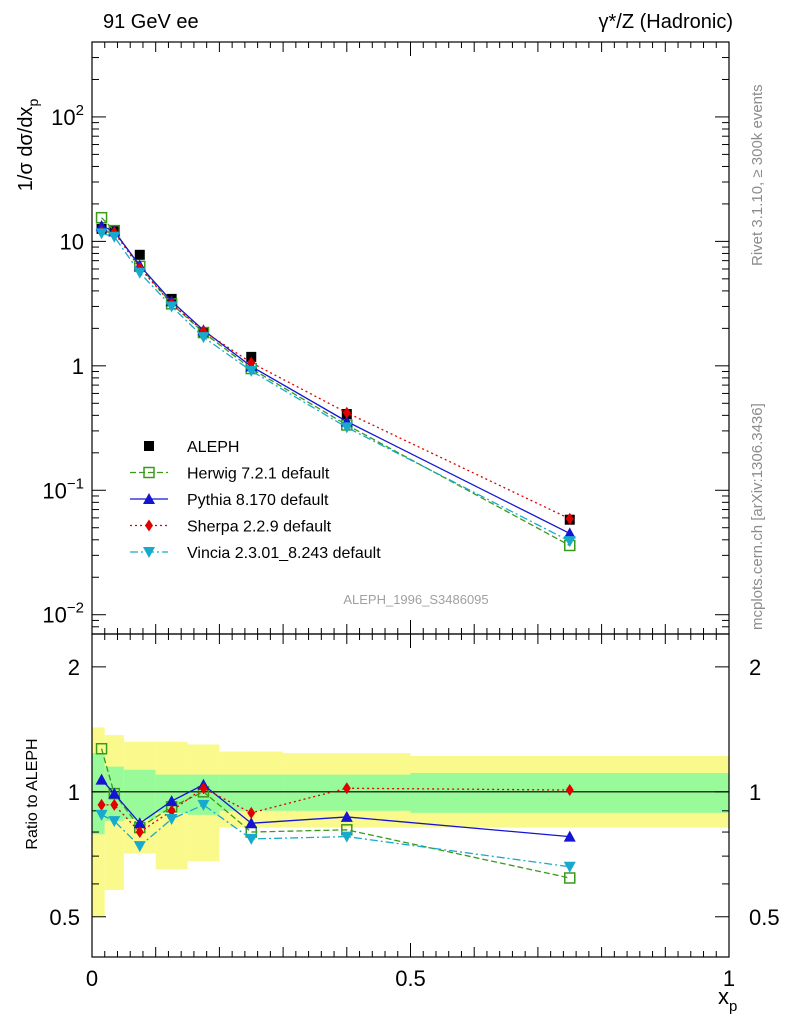  What do you see at coordinates (33, 103) in the screenshot?
I see `main-ylabel-subscript: p` at bounding box center [33, 103].